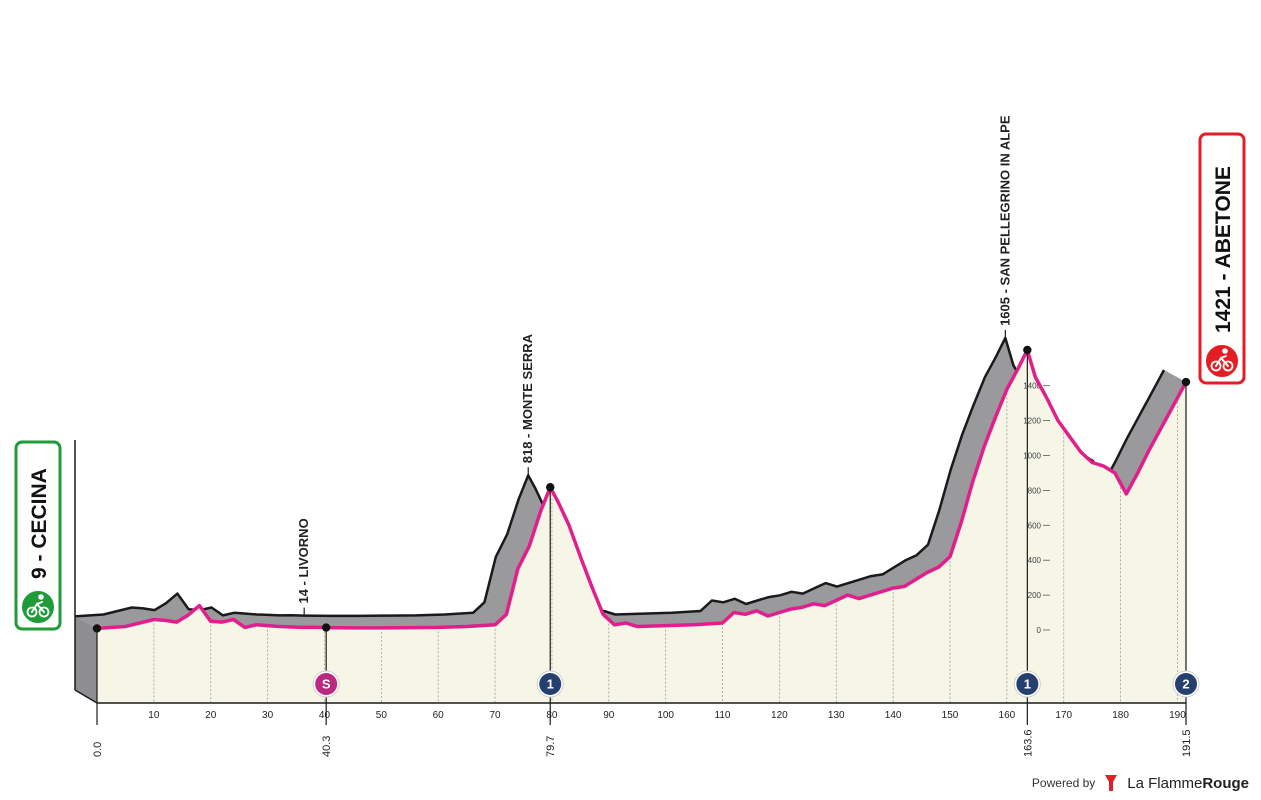 The image size is (1261, 800). I want to click on distance-tick-label-17: 180, so click(1120, 715).